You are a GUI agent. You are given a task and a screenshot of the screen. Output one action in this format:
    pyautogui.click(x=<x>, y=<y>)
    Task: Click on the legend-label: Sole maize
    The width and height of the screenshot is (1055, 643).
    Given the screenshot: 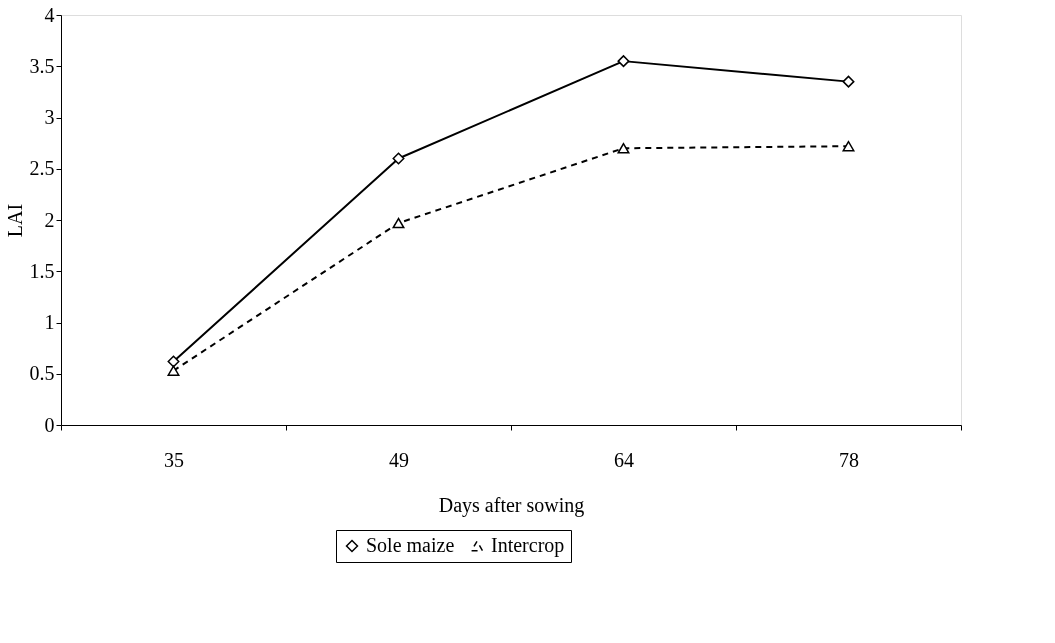 What is the action you would take?
    pyautogui.click(x=410, y=545)
    